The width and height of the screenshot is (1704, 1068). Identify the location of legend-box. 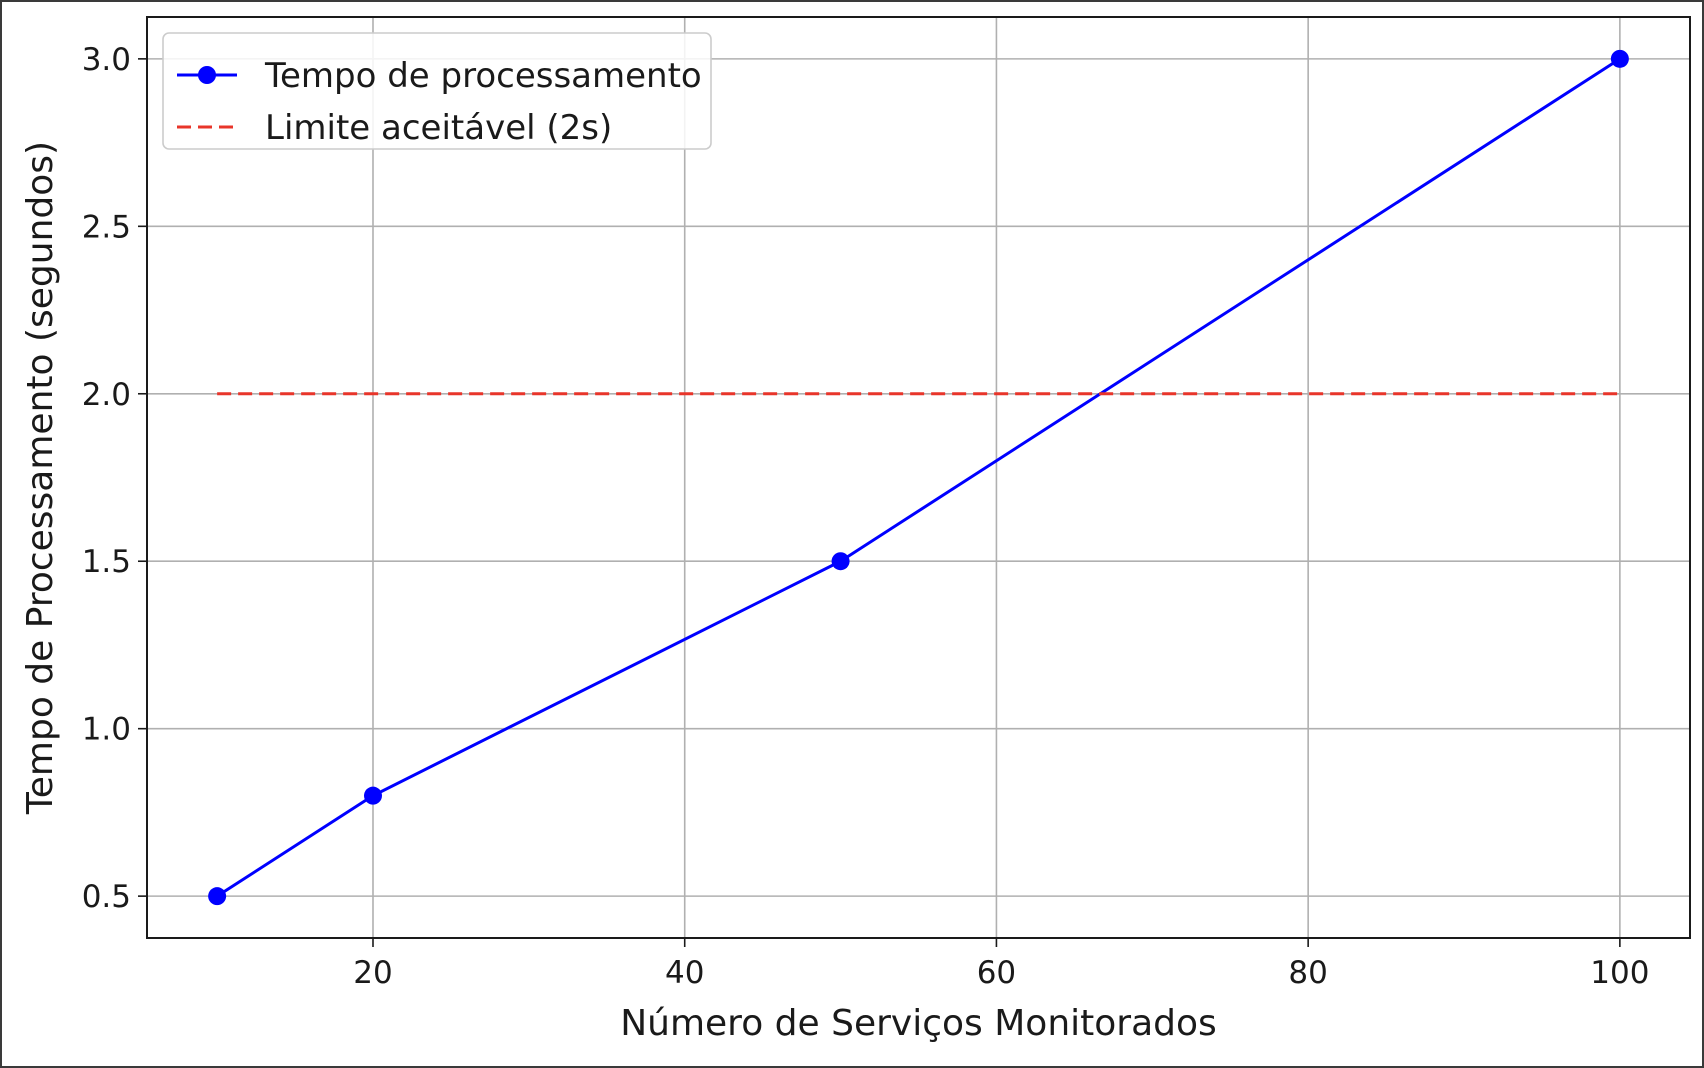
(437, 91).